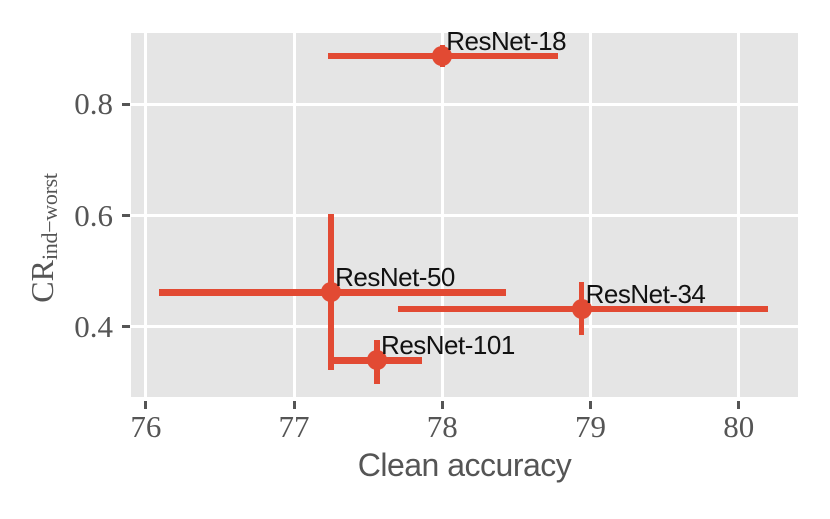  What do you see at coordinates (506, 40) in the screenshot?
I see `point-label: ResNet-18` at bounding box center [506, 40].